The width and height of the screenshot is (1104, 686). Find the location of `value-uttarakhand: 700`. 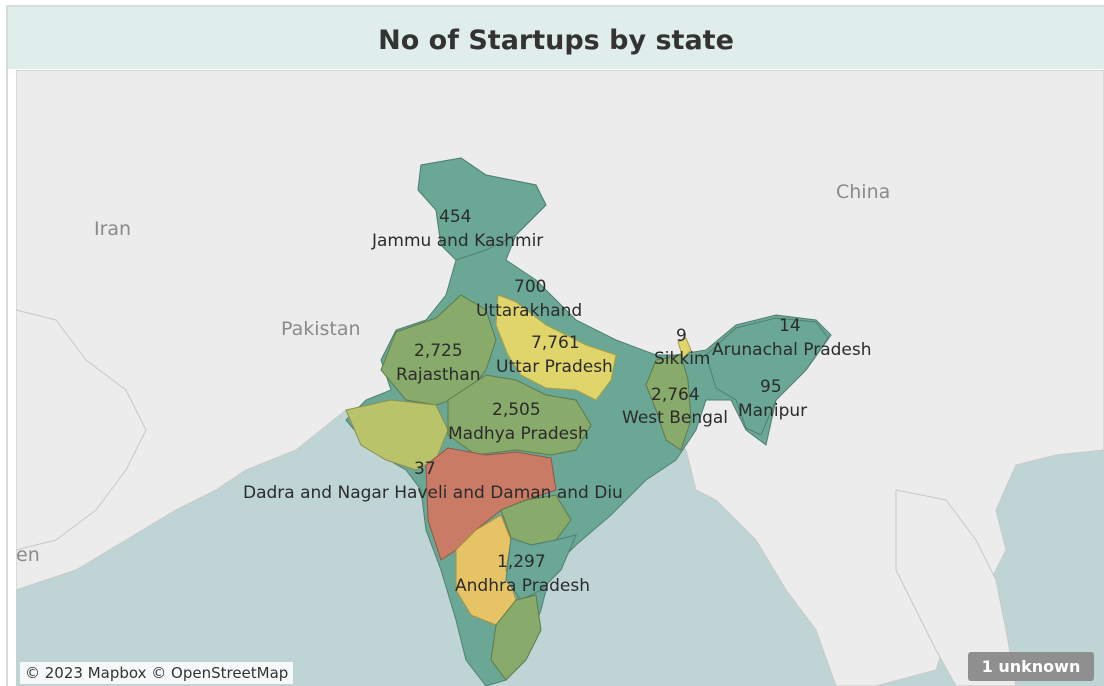

value-uttarakhand: 700 is located at coordinates (530, 287).